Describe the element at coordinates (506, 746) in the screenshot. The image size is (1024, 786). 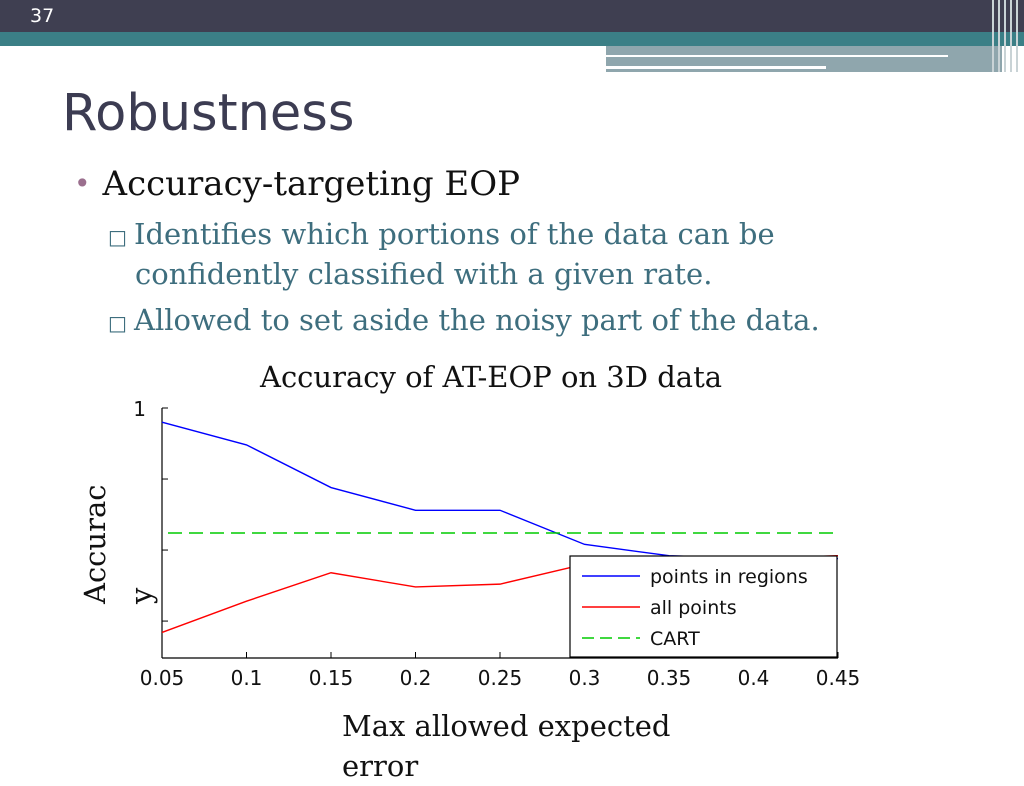
I see `x-axis-label: Max allowed expected error` at that location.